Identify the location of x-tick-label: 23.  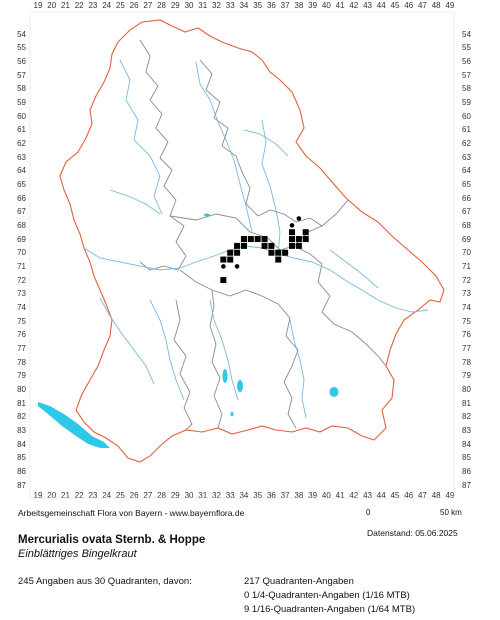
(93, 495).